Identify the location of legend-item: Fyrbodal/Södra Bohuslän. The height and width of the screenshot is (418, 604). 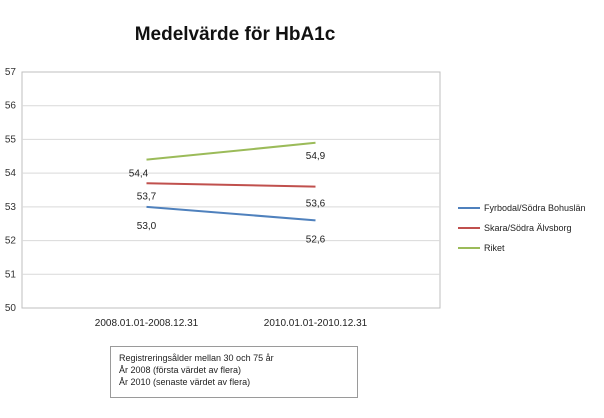
(522, 208).